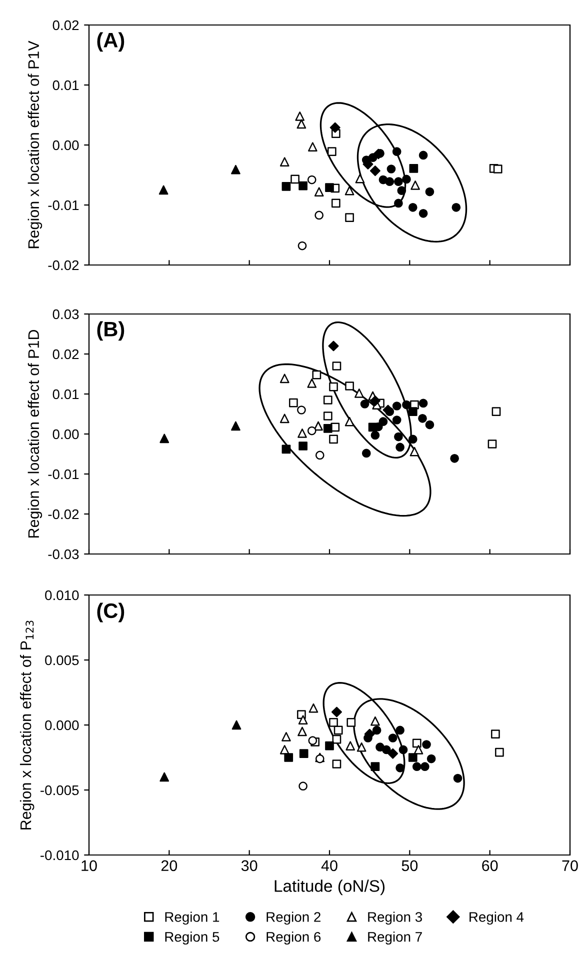 The height and width of the screenshot is (967, 587). Describe the element at coordinates (62, 725) in the screenshot. I see `y-tick-label: 0.000` at that location.